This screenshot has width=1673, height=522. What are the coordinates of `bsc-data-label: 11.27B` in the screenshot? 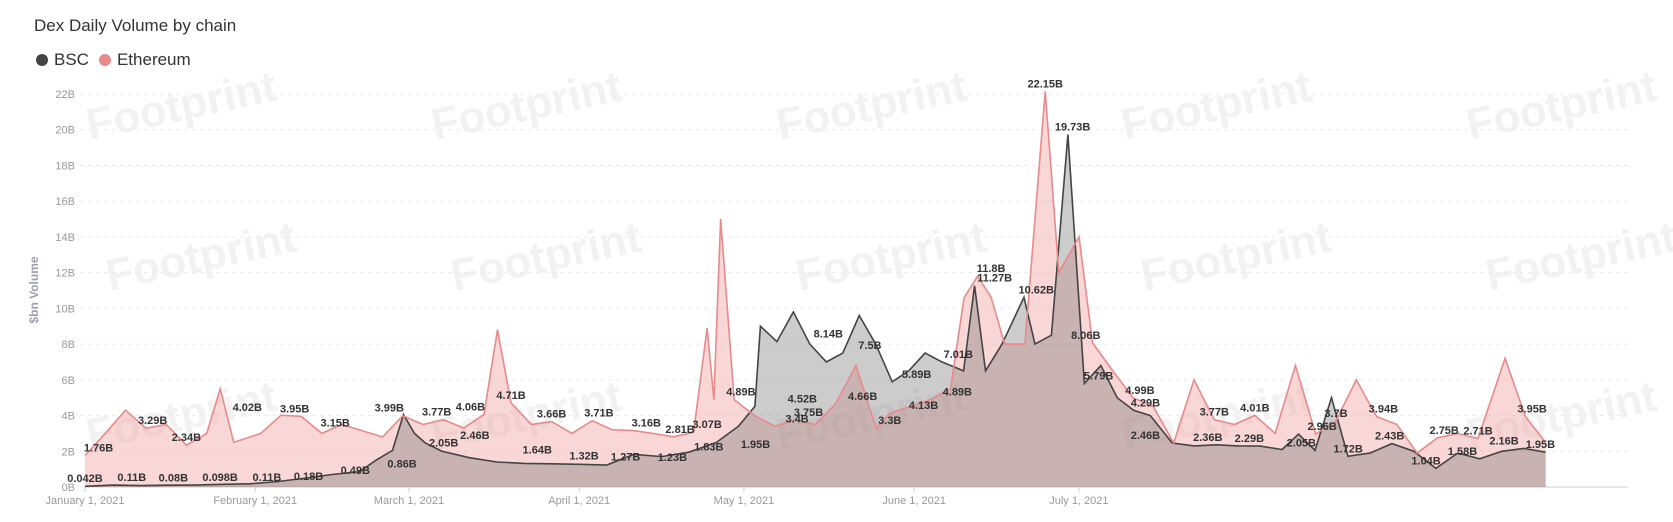 It's located at (994, 279).